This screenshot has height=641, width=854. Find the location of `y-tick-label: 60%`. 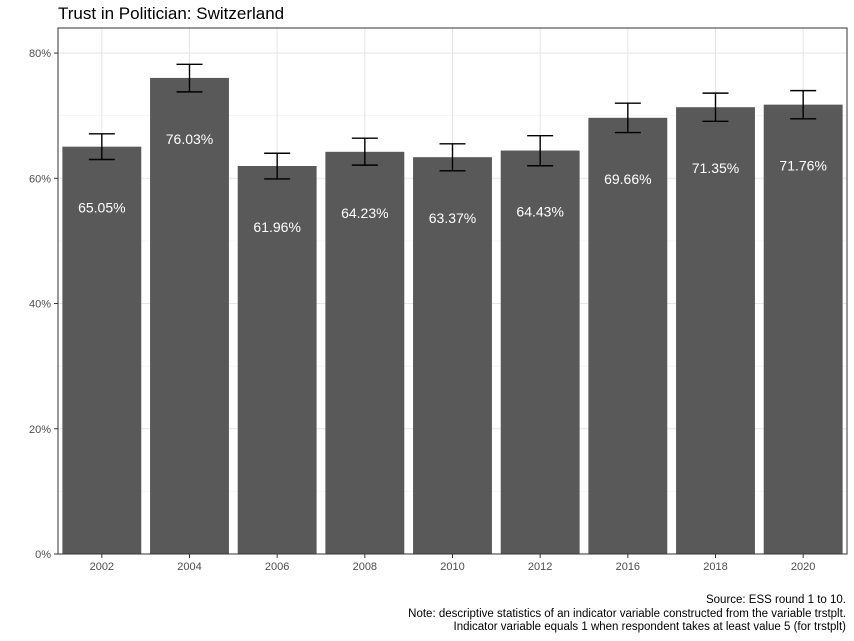

y-tick-label: 60% is located at coordinates (40, 179).